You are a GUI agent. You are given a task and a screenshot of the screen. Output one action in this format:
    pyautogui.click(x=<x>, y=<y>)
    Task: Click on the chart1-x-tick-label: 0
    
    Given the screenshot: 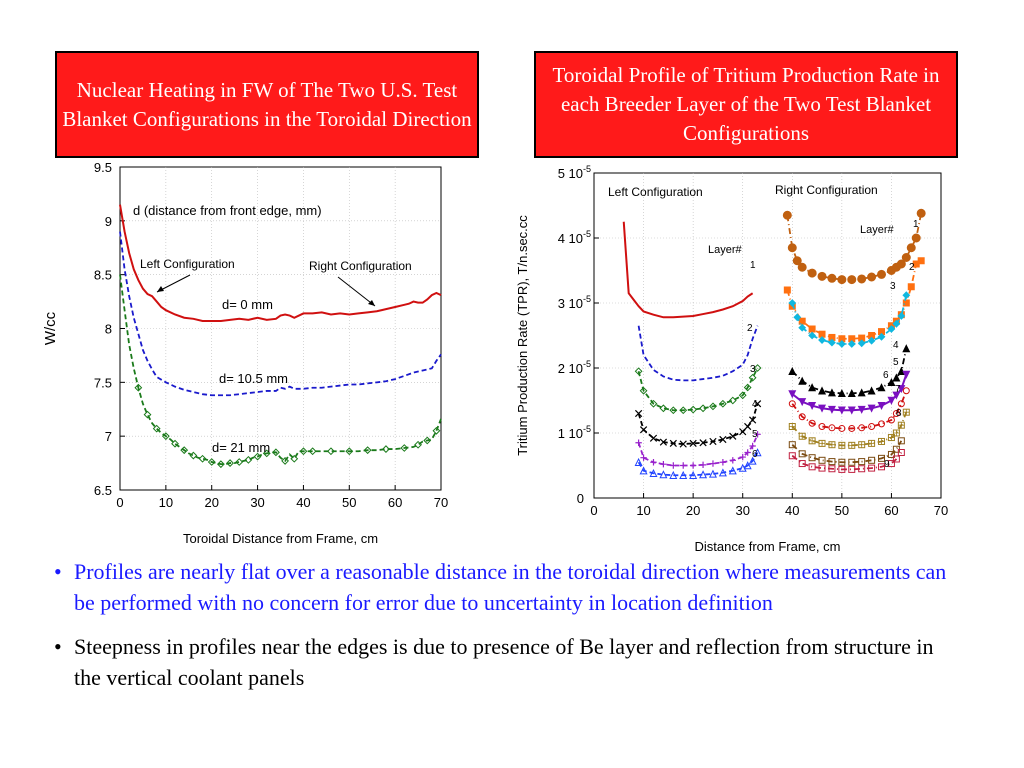 What is the action you would take?
    pyautogui.click(x=119, y=502)
    